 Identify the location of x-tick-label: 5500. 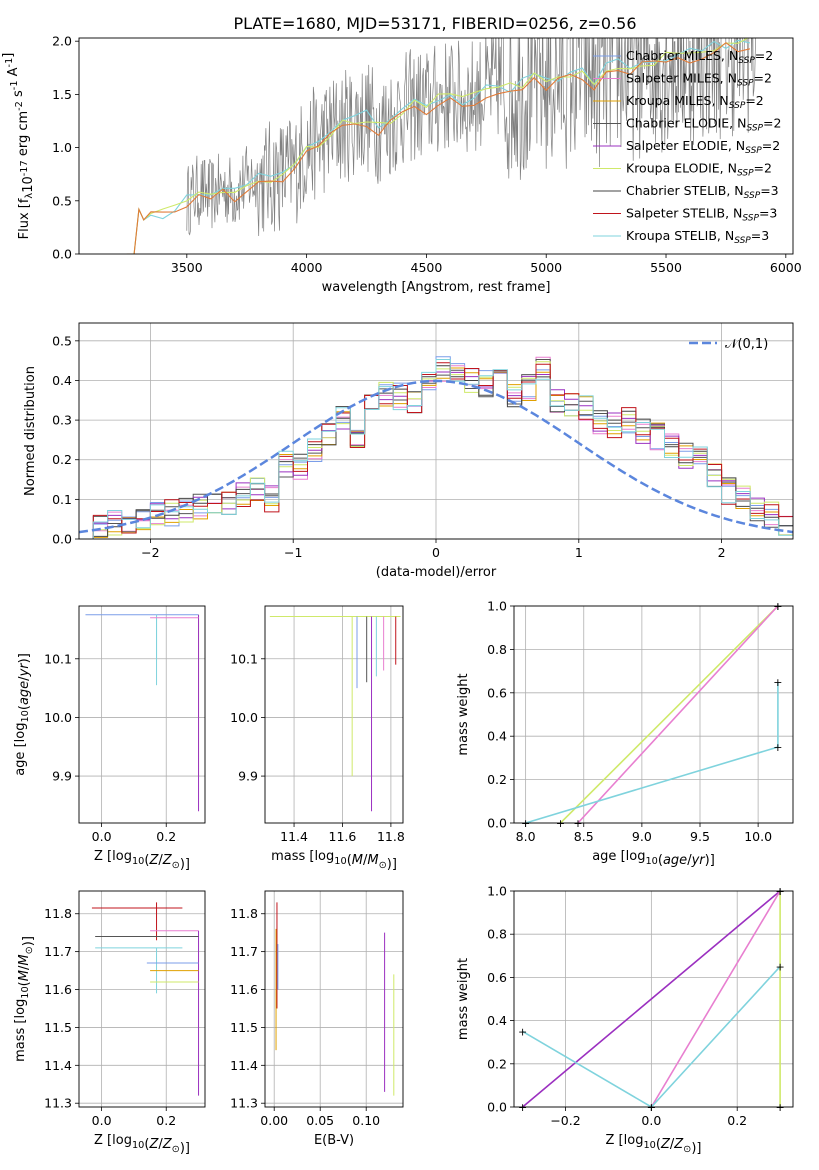
(666, 267).